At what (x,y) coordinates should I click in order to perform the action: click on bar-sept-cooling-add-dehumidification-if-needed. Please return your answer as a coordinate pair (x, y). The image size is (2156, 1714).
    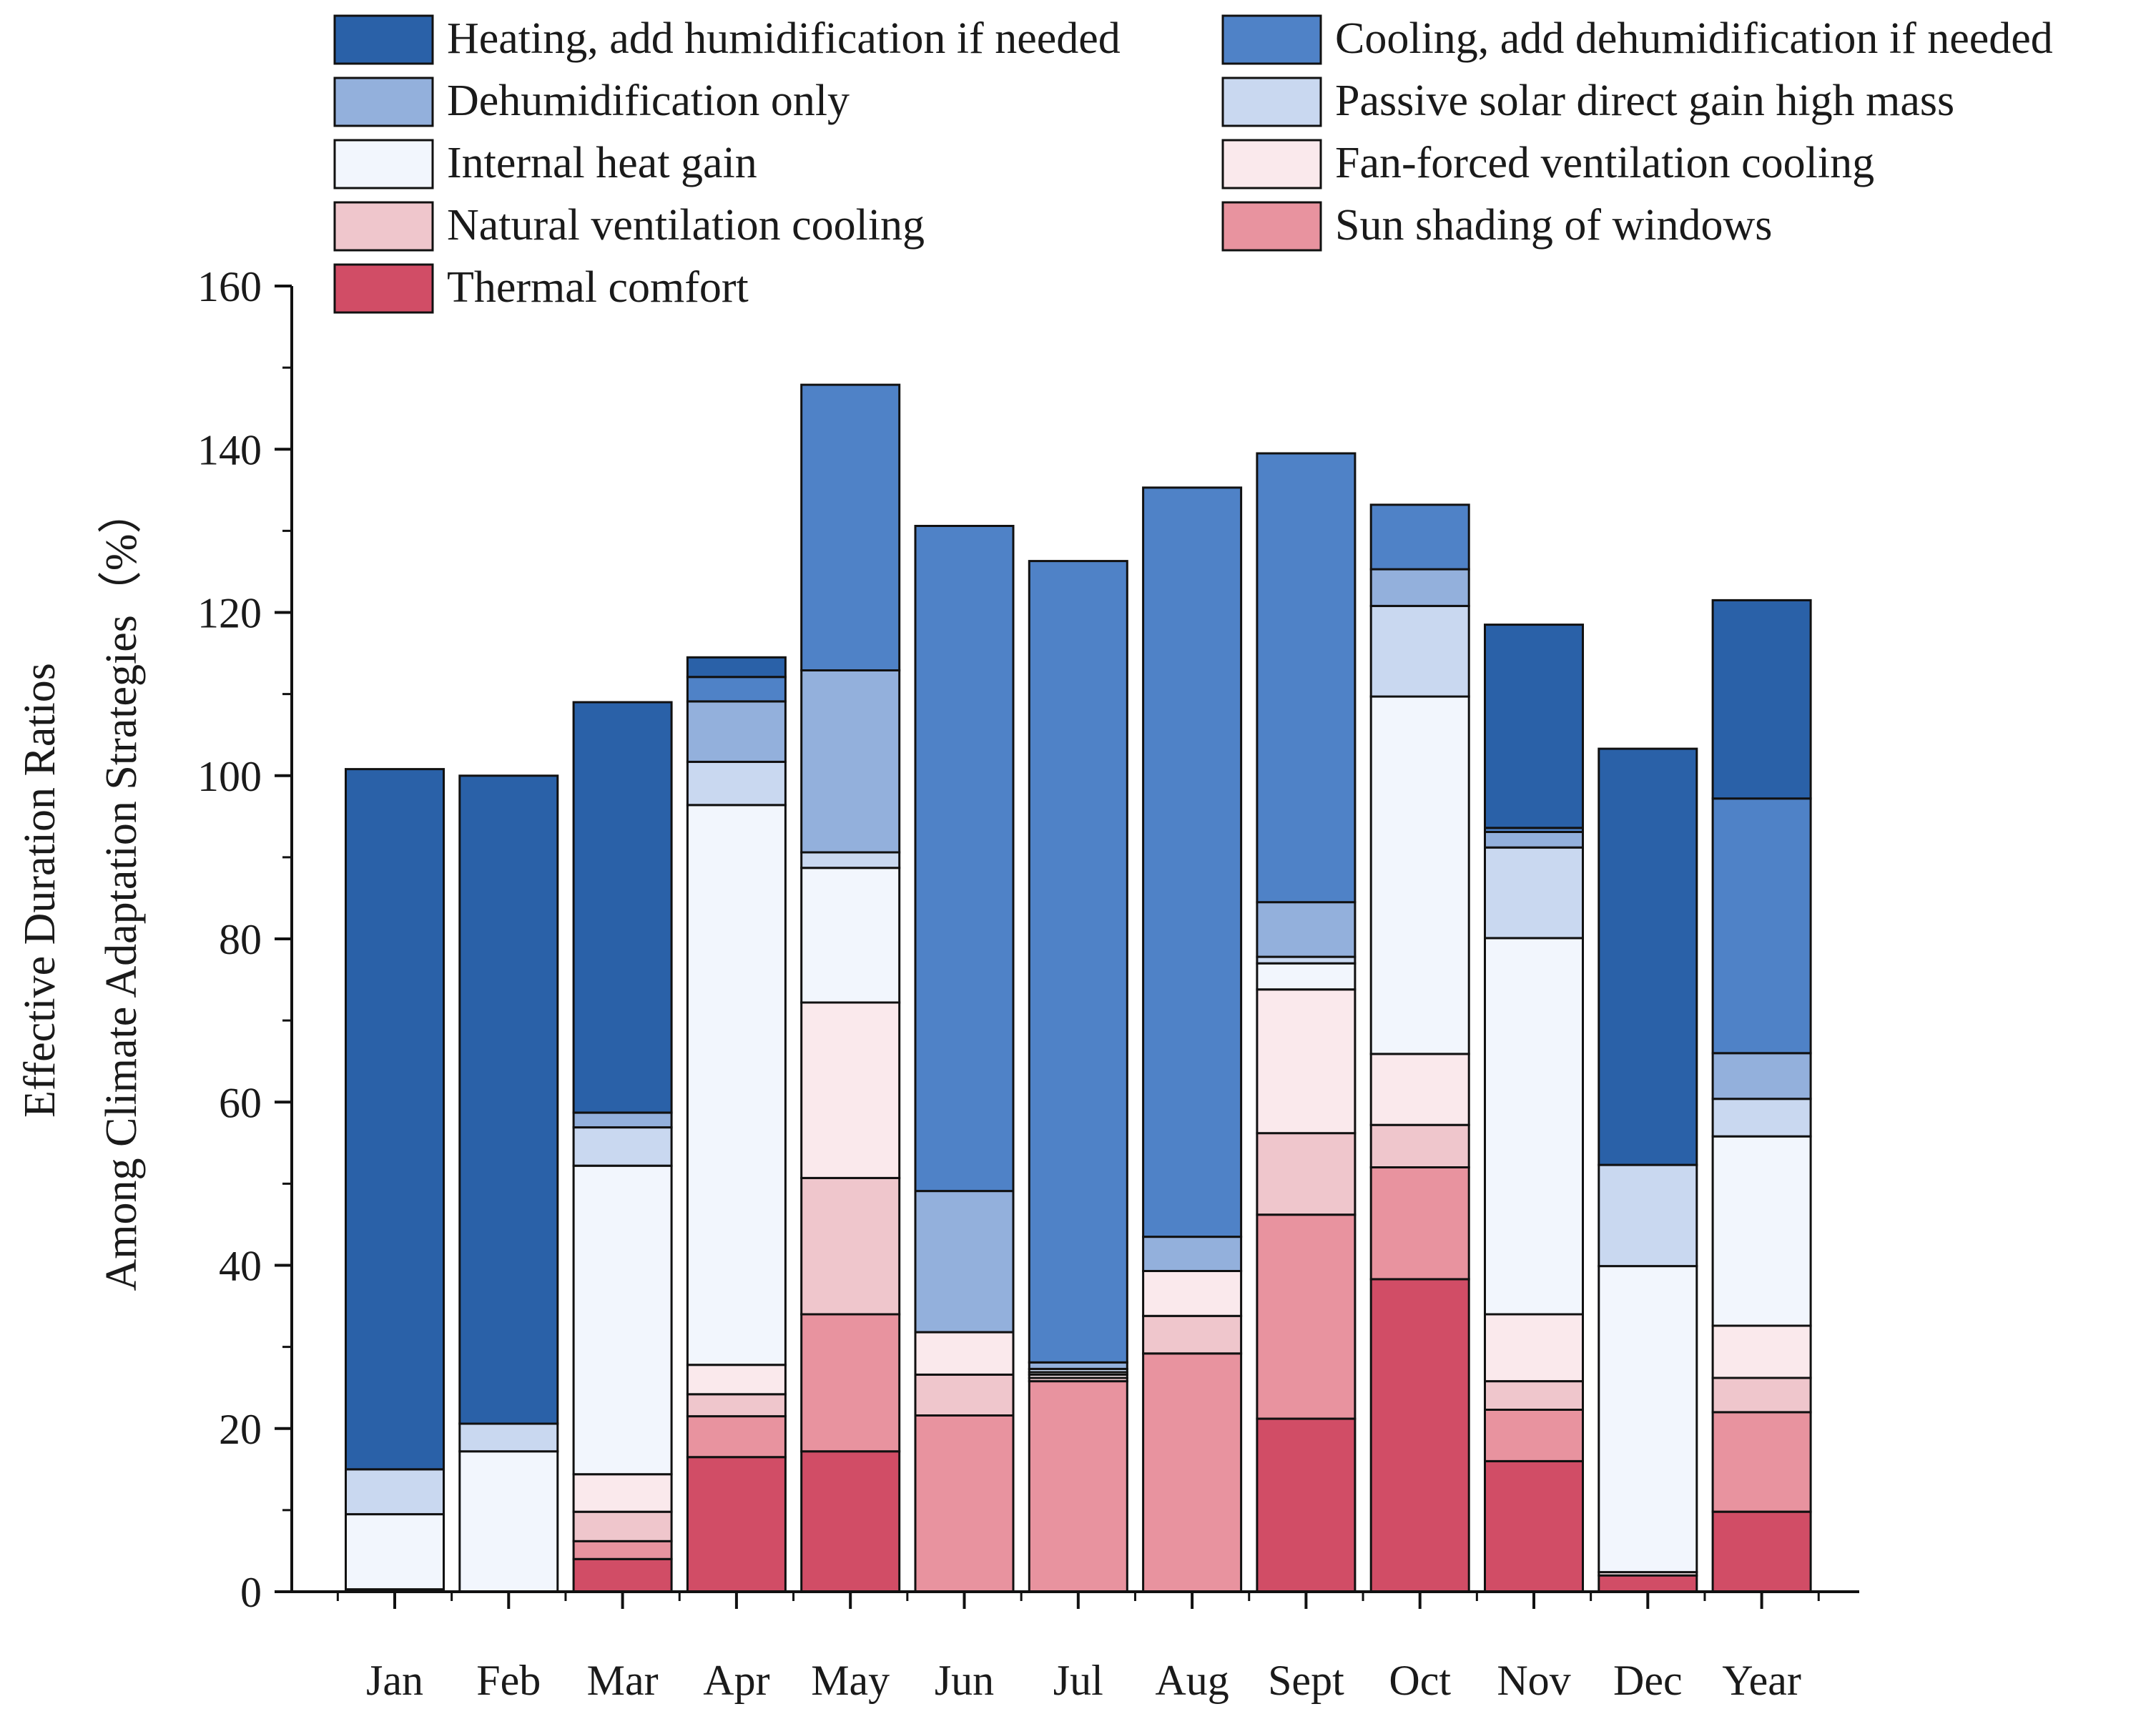
    Looking at the image, I should click on (1306, 678).